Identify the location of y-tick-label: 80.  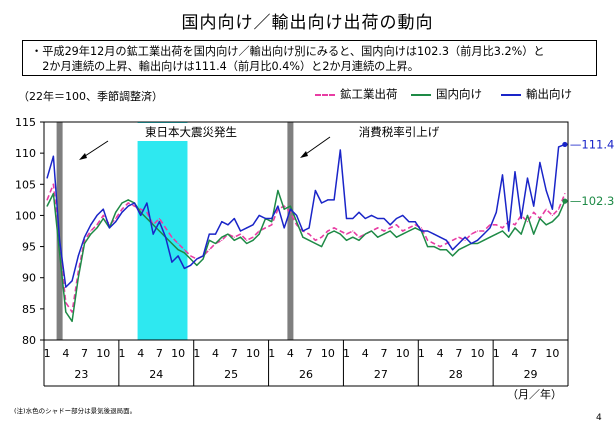
(29, 340).